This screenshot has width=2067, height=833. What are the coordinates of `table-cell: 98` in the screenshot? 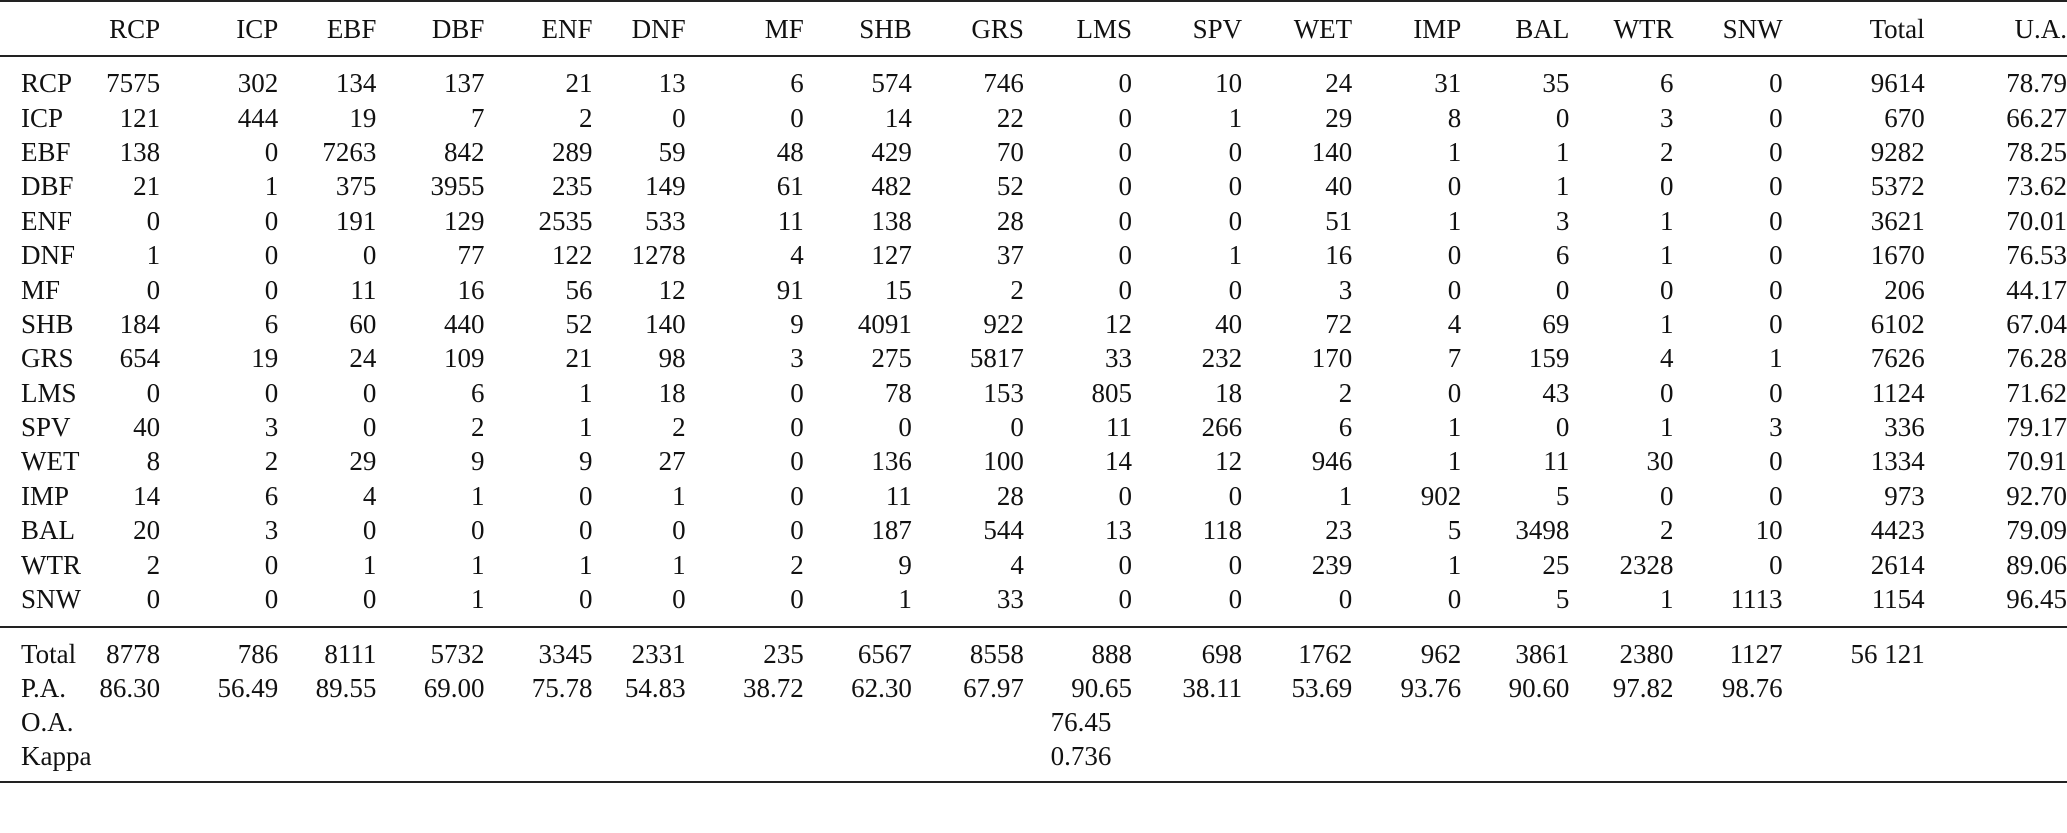 It's located at (672, 358).